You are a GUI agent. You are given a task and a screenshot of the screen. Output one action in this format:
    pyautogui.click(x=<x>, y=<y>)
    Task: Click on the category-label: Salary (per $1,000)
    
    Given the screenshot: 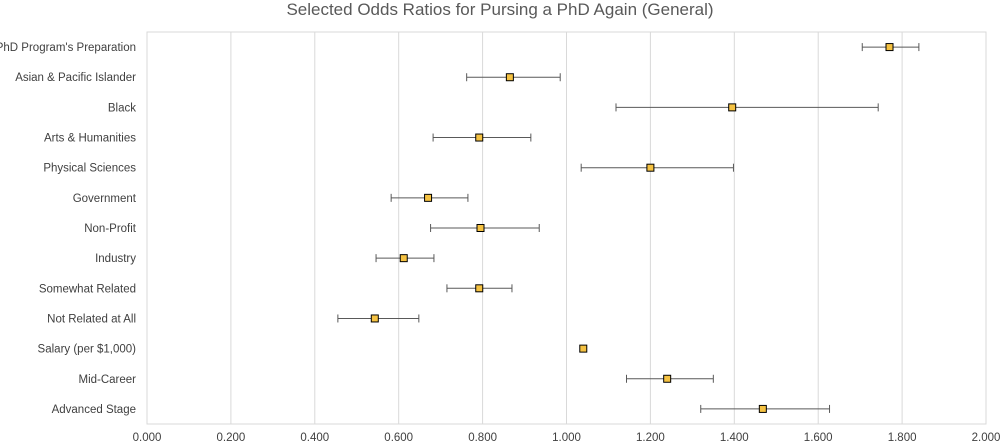 What is the action you would take?
    pyautogui.click(x=87, y=350)
    